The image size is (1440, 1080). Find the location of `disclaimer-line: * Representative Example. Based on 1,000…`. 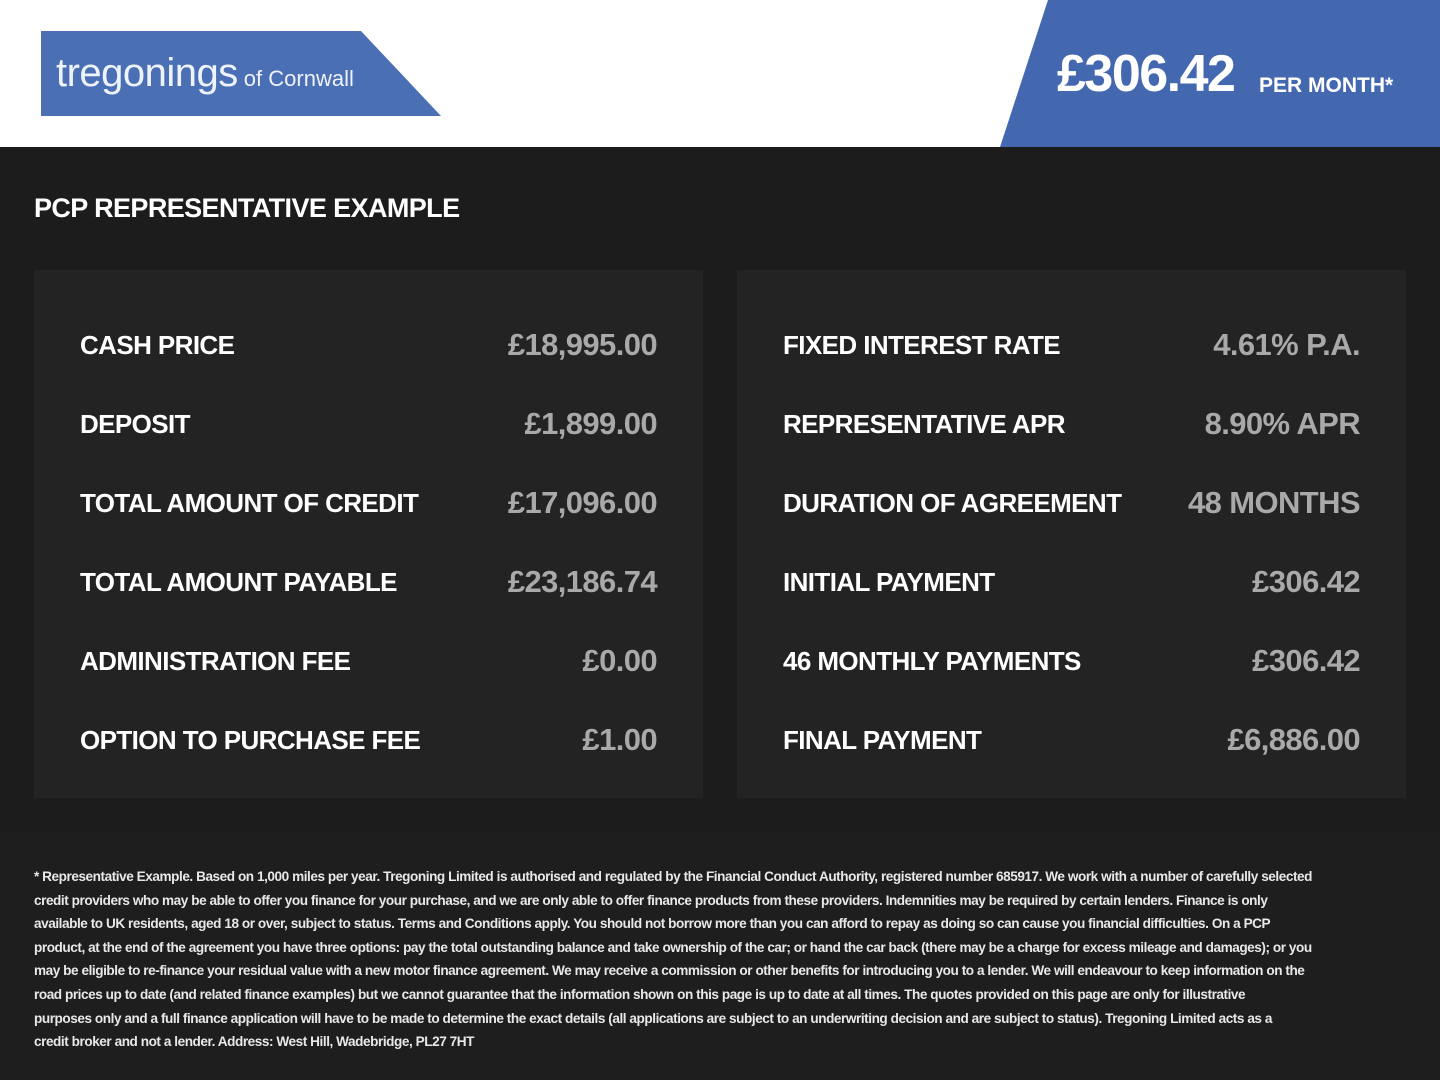

disclaimer-line: * Representative Example. Based on 1,000… is located at coordinates (673, 876).